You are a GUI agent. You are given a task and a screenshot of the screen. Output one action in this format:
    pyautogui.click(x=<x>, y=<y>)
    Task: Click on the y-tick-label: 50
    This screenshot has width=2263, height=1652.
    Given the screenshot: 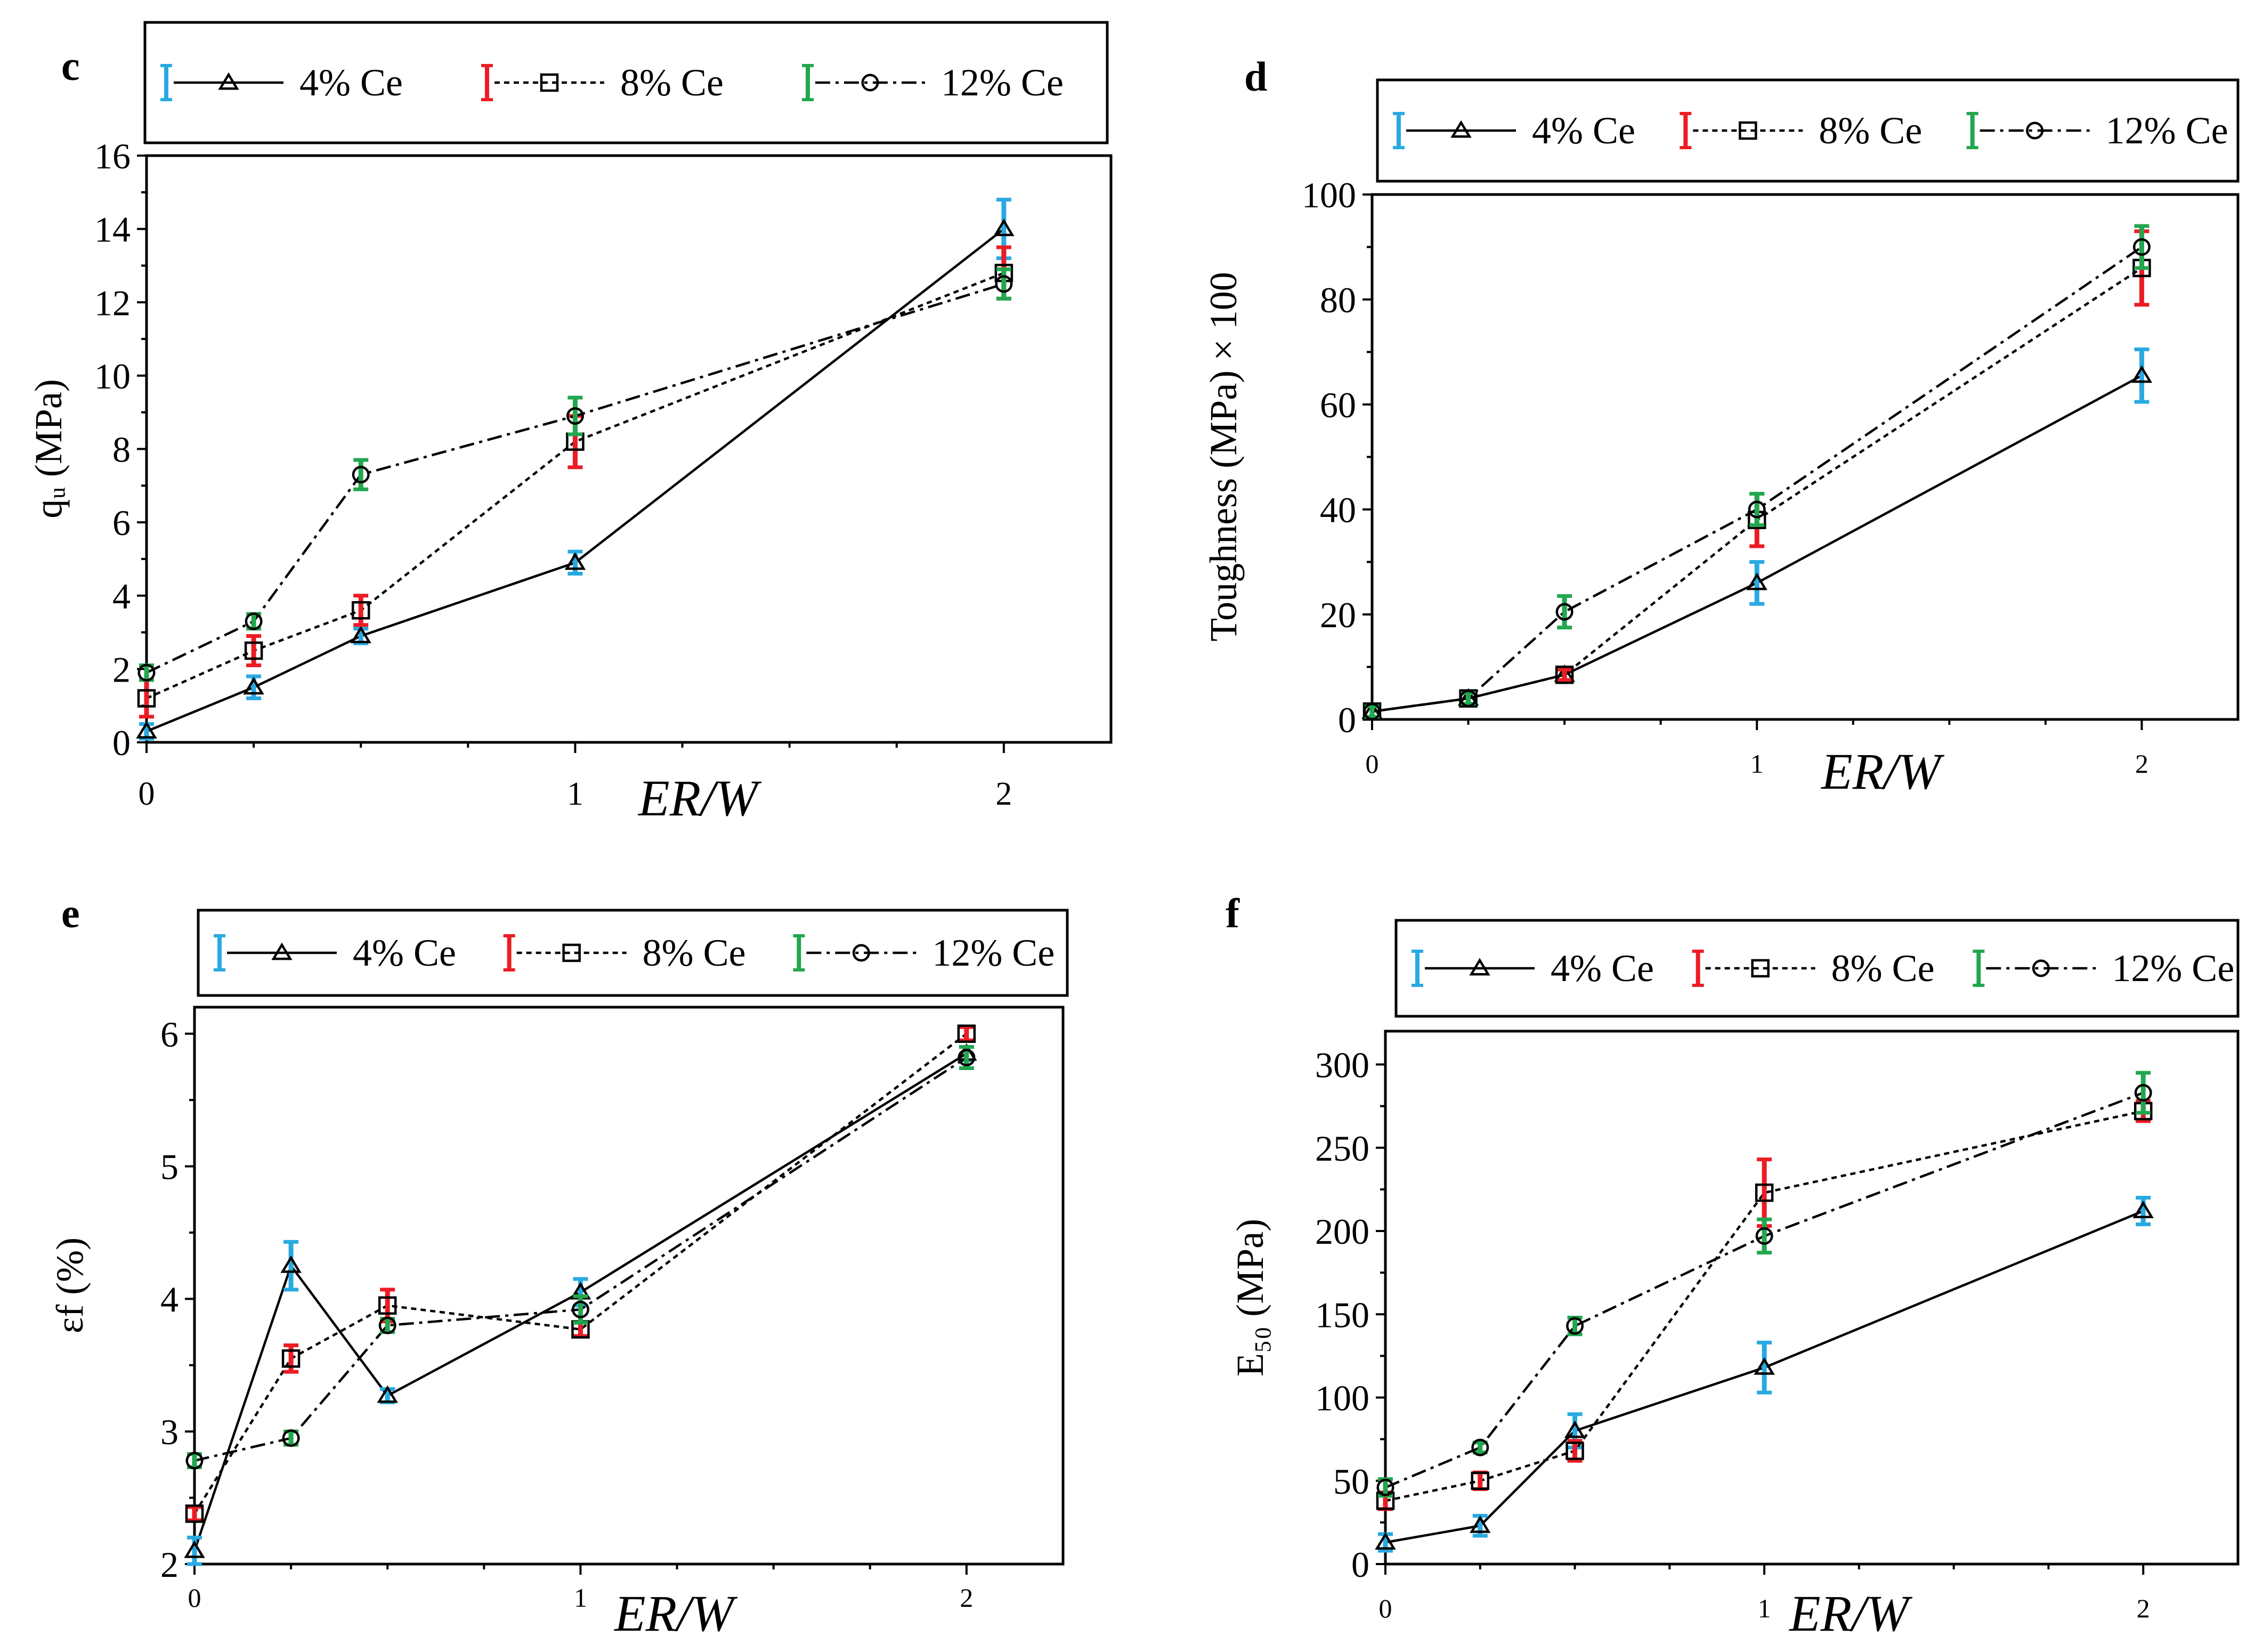 What is the action you would take?
    pyautogui.click(x=1351, y=1482)
    